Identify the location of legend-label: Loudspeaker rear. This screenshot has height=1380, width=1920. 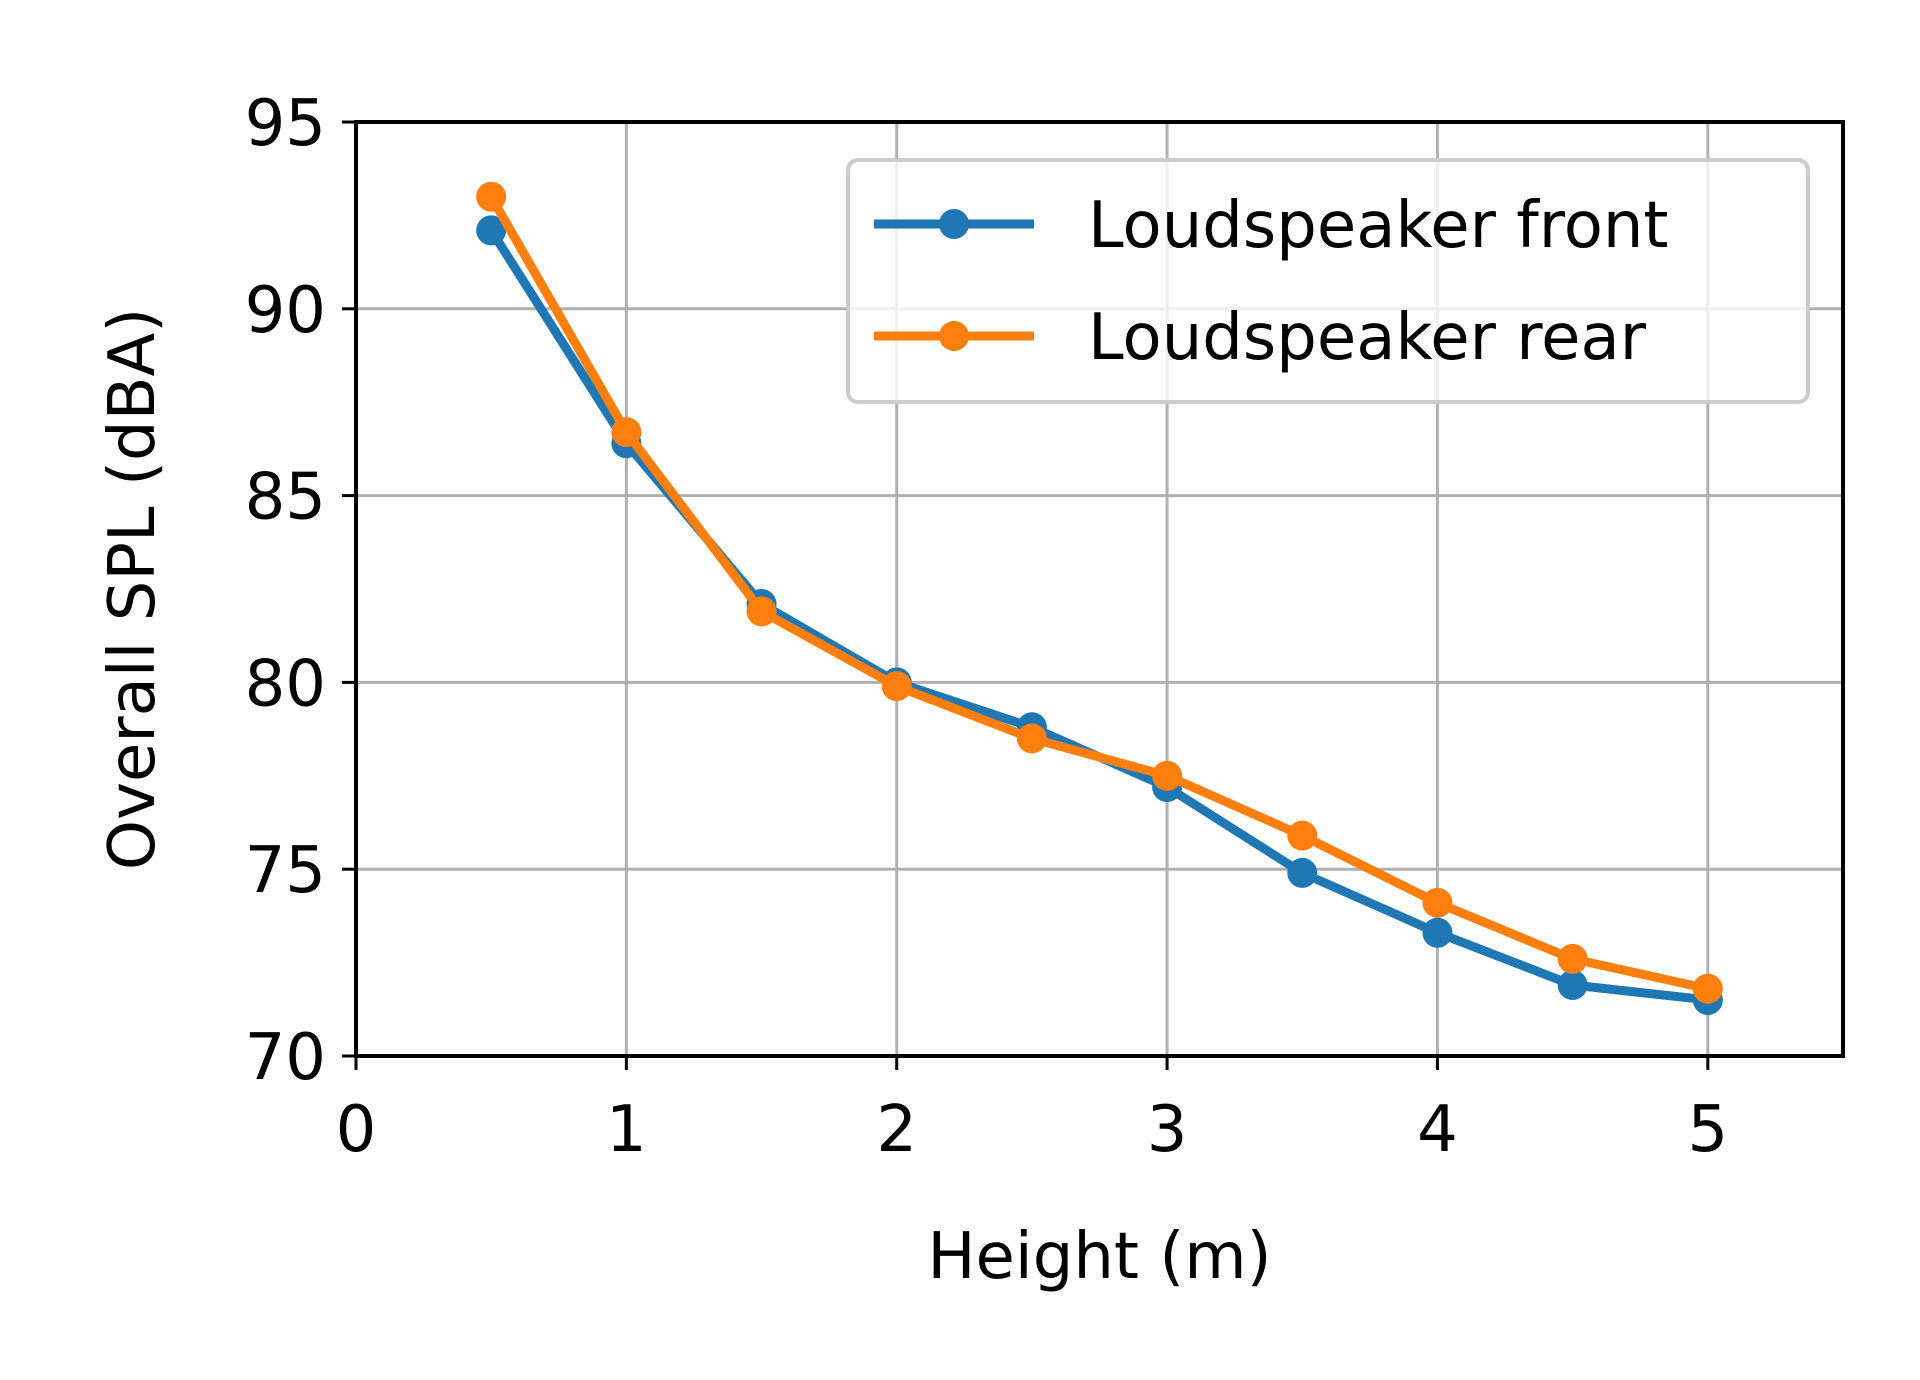
(1367, 338).